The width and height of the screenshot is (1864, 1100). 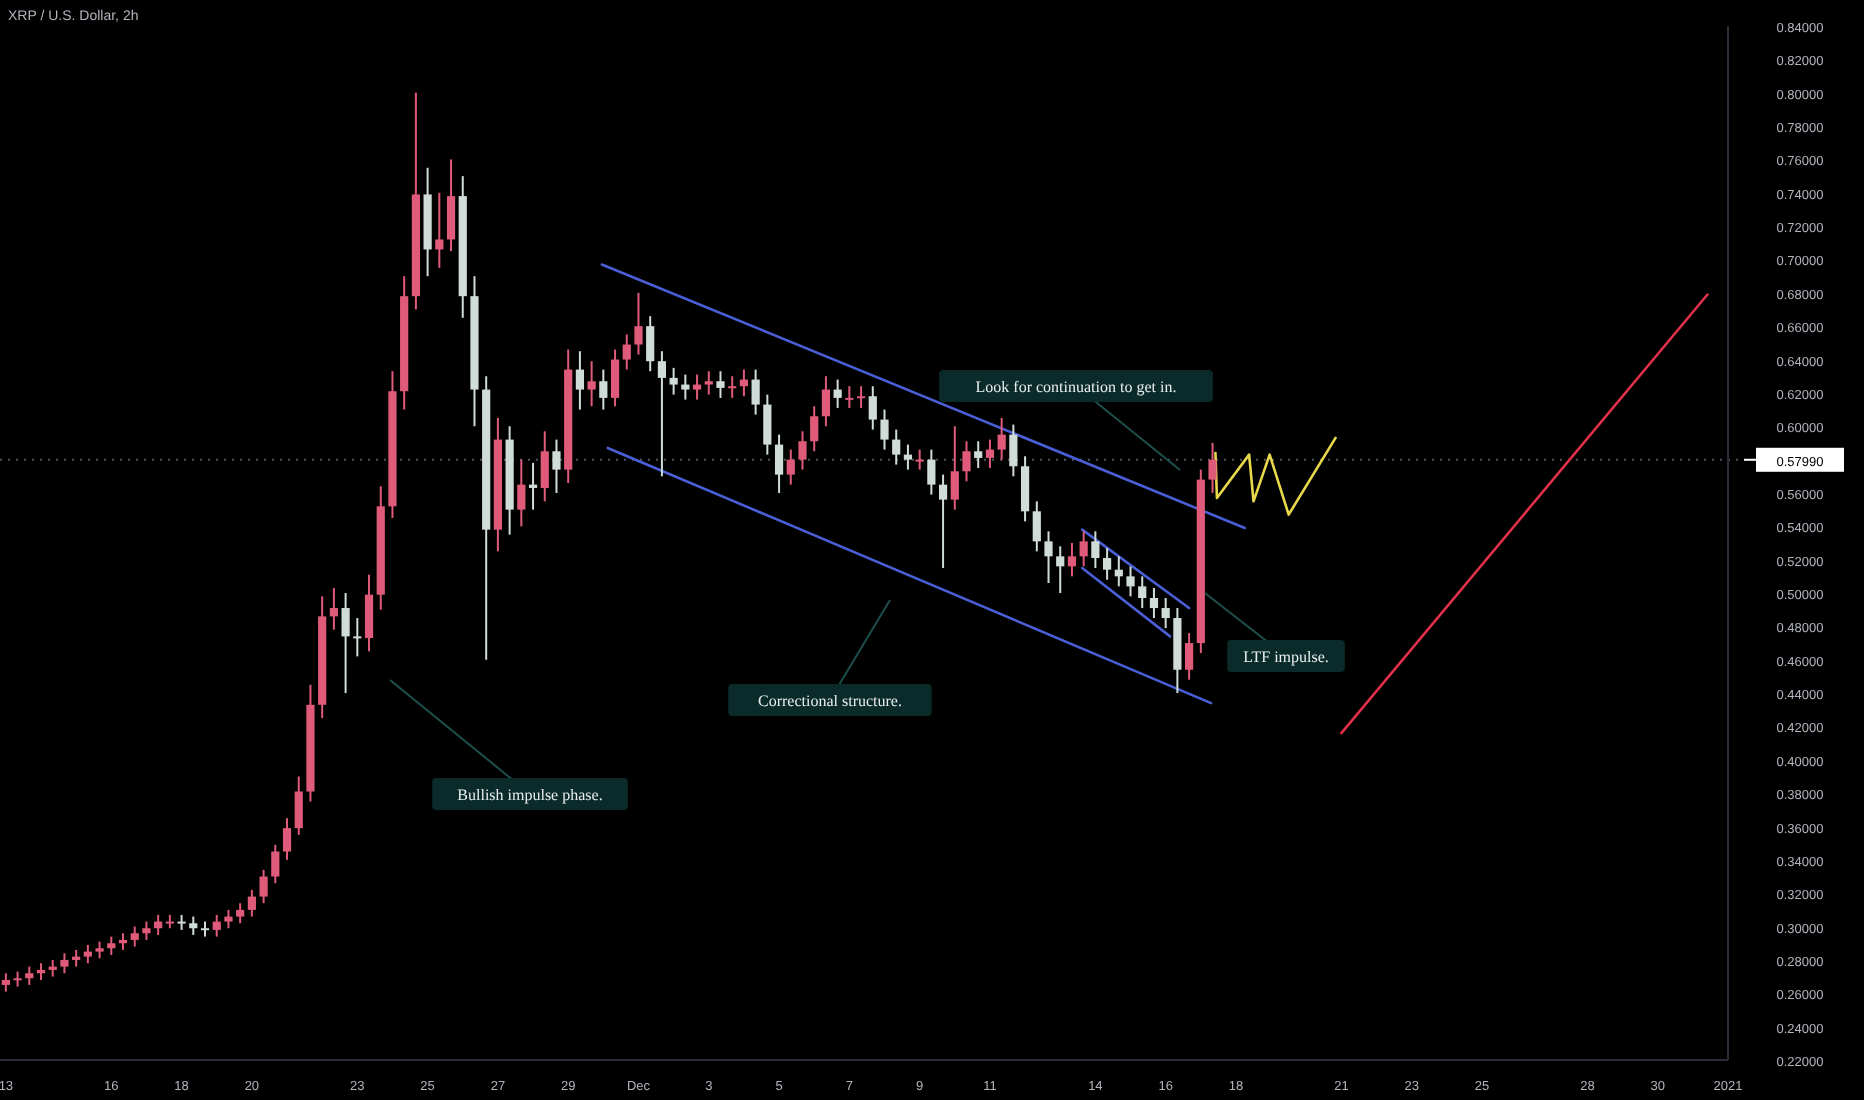 What do you see at coordinates (1275, 476) in the screenshot?
I see `line-series` at bounding box center [1275, 476].